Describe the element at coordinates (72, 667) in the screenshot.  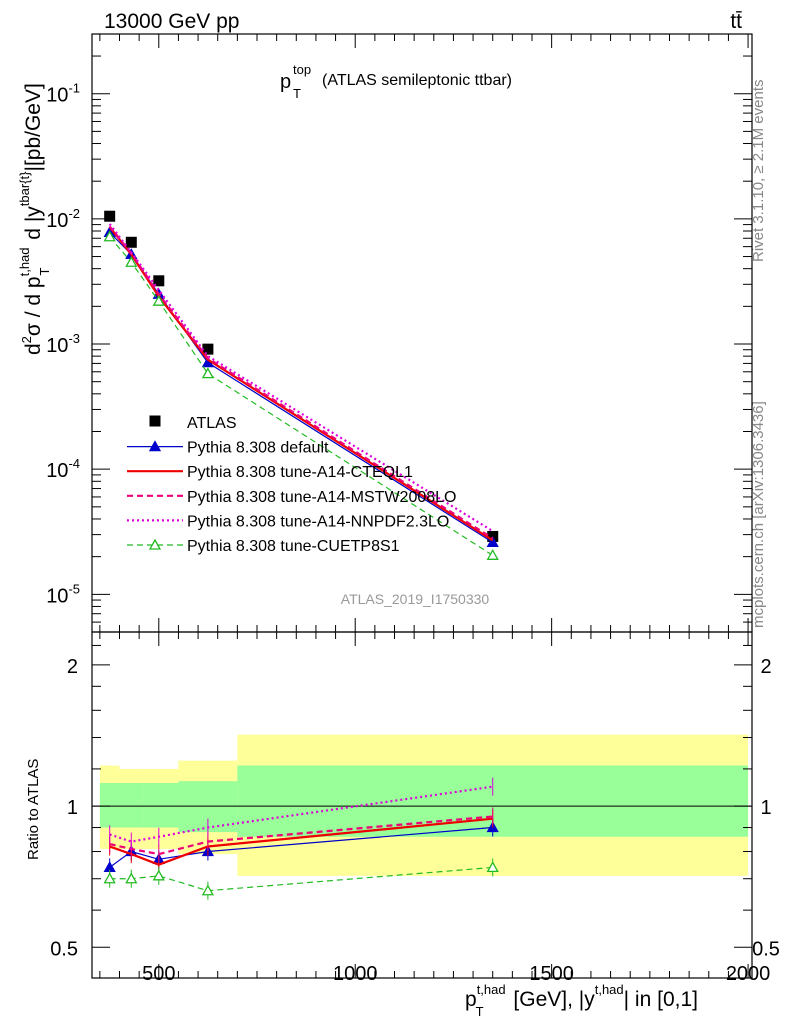
I see `ratio-y-tick-label: 2` at that location.